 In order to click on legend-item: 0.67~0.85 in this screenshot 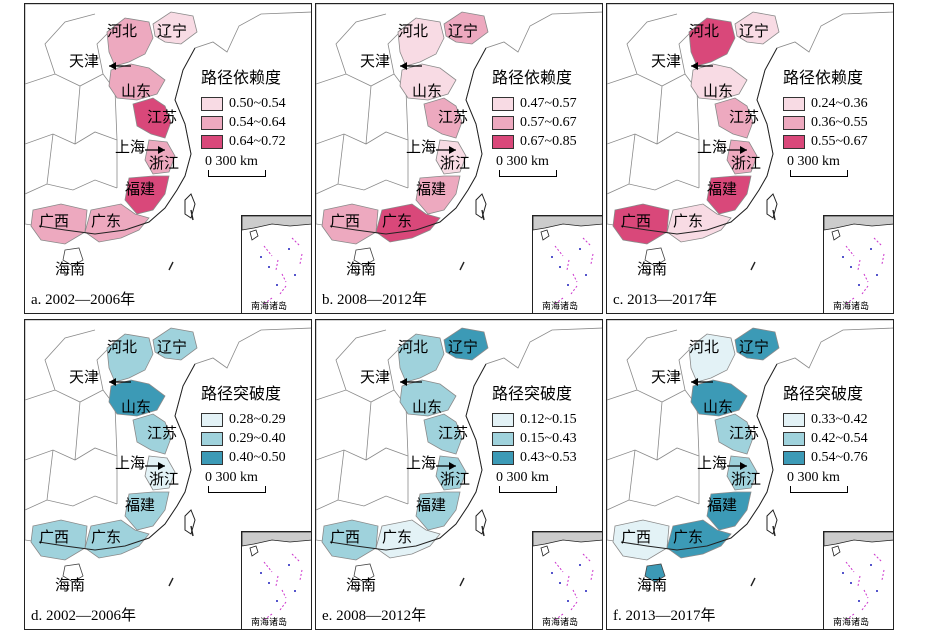, I will do `click(534, 141)`.